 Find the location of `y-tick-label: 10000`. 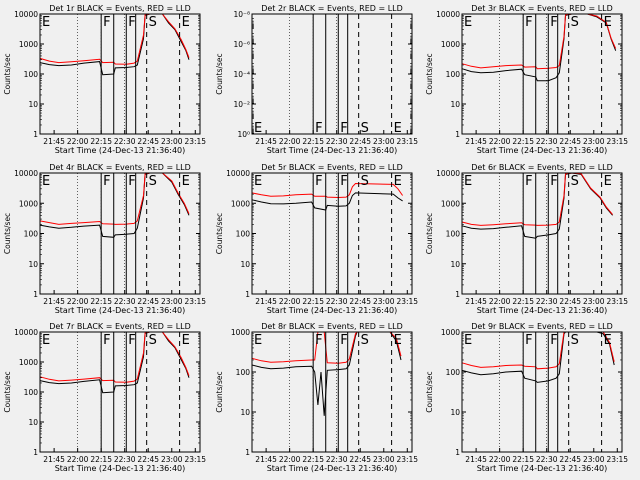

y-tick-label: 10000 is located at coordinates (238, 173).